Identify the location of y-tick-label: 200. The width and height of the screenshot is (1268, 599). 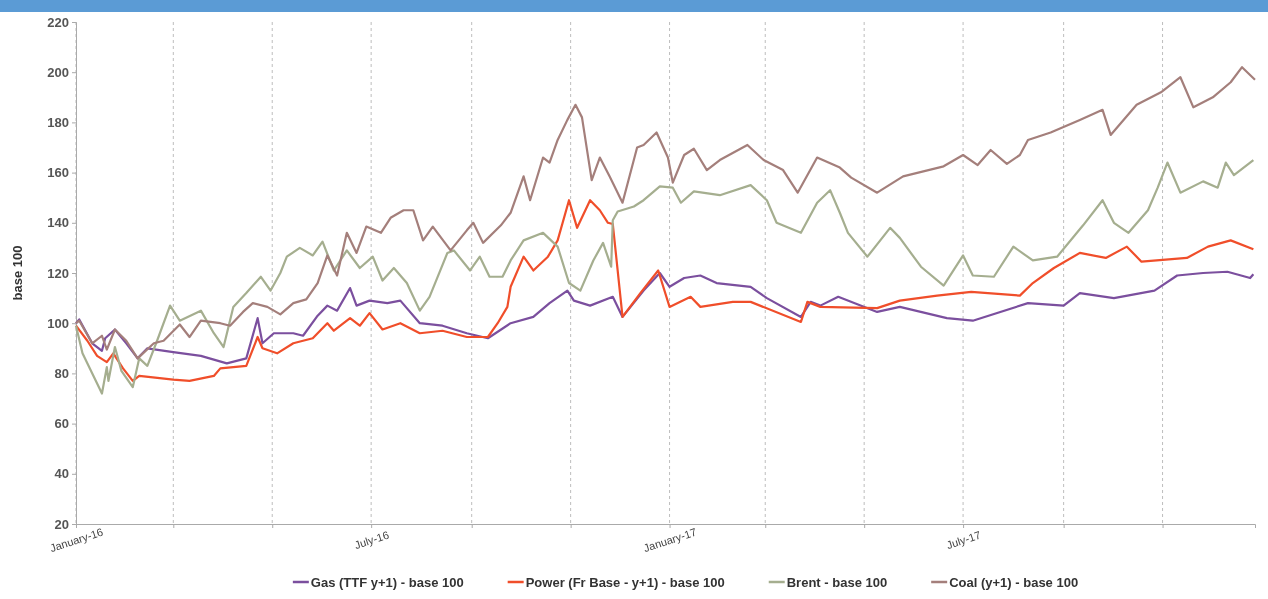
(58, 72).